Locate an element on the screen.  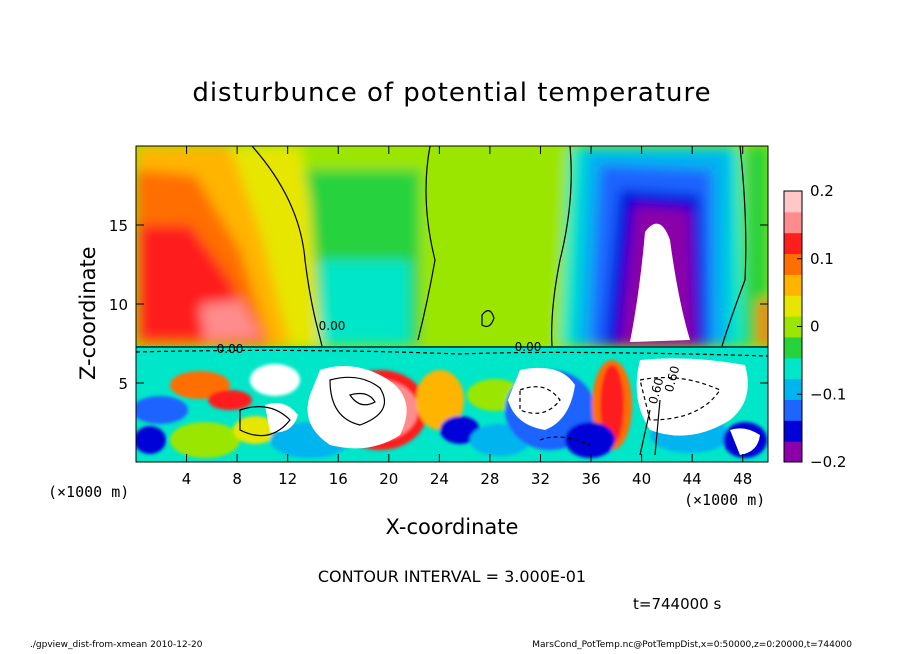
x-tick-label: 8 is located at coordinates (237, 479).